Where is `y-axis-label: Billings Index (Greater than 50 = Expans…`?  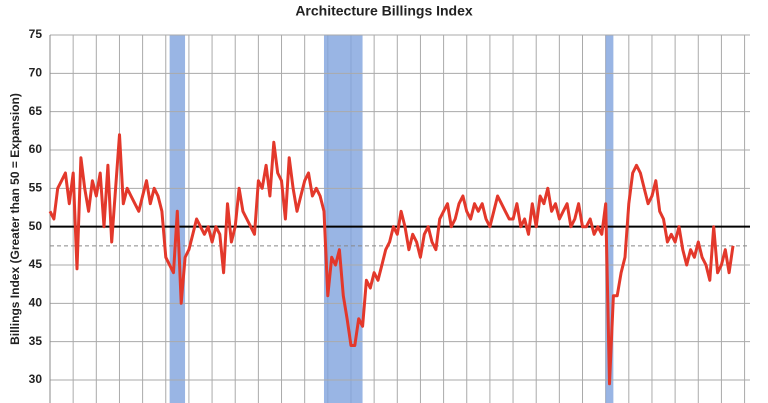
y-axis-label: Billings Index (Greater than 50 = Expans… is located at coordinates (15, 219).